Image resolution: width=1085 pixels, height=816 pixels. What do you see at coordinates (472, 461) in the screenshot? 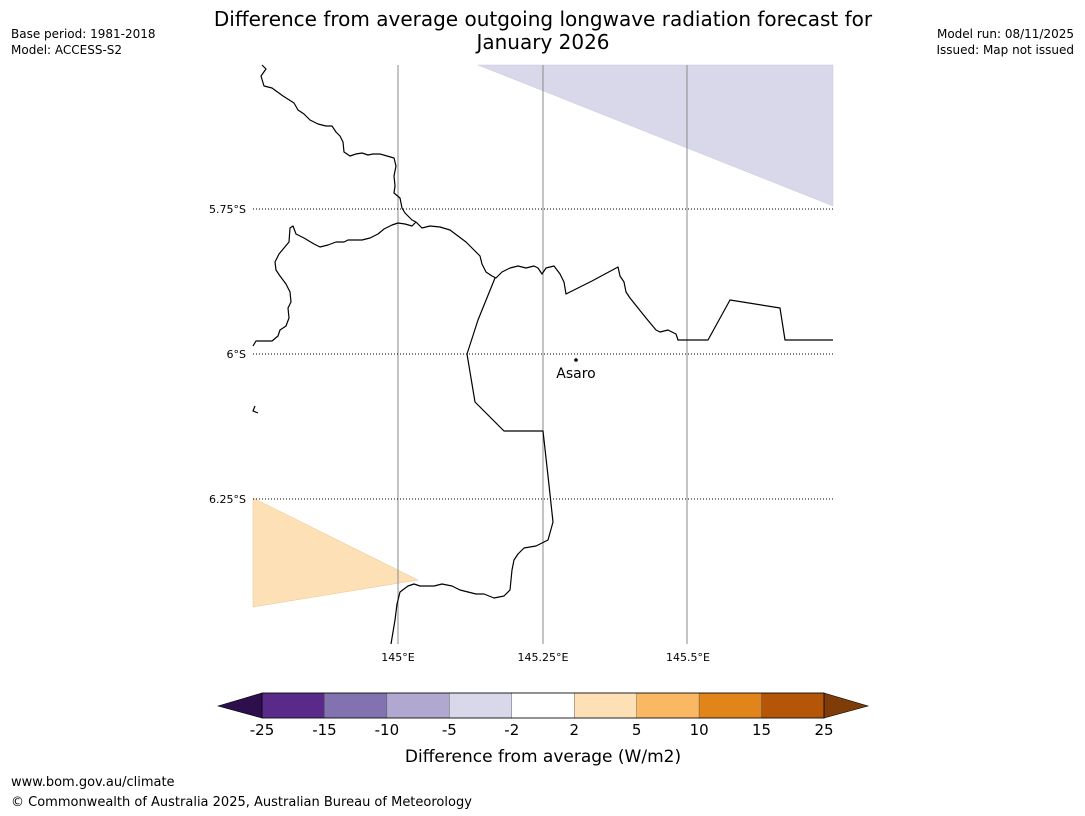
I see `boundary-south-highlands` at bounding box center [472, 461].